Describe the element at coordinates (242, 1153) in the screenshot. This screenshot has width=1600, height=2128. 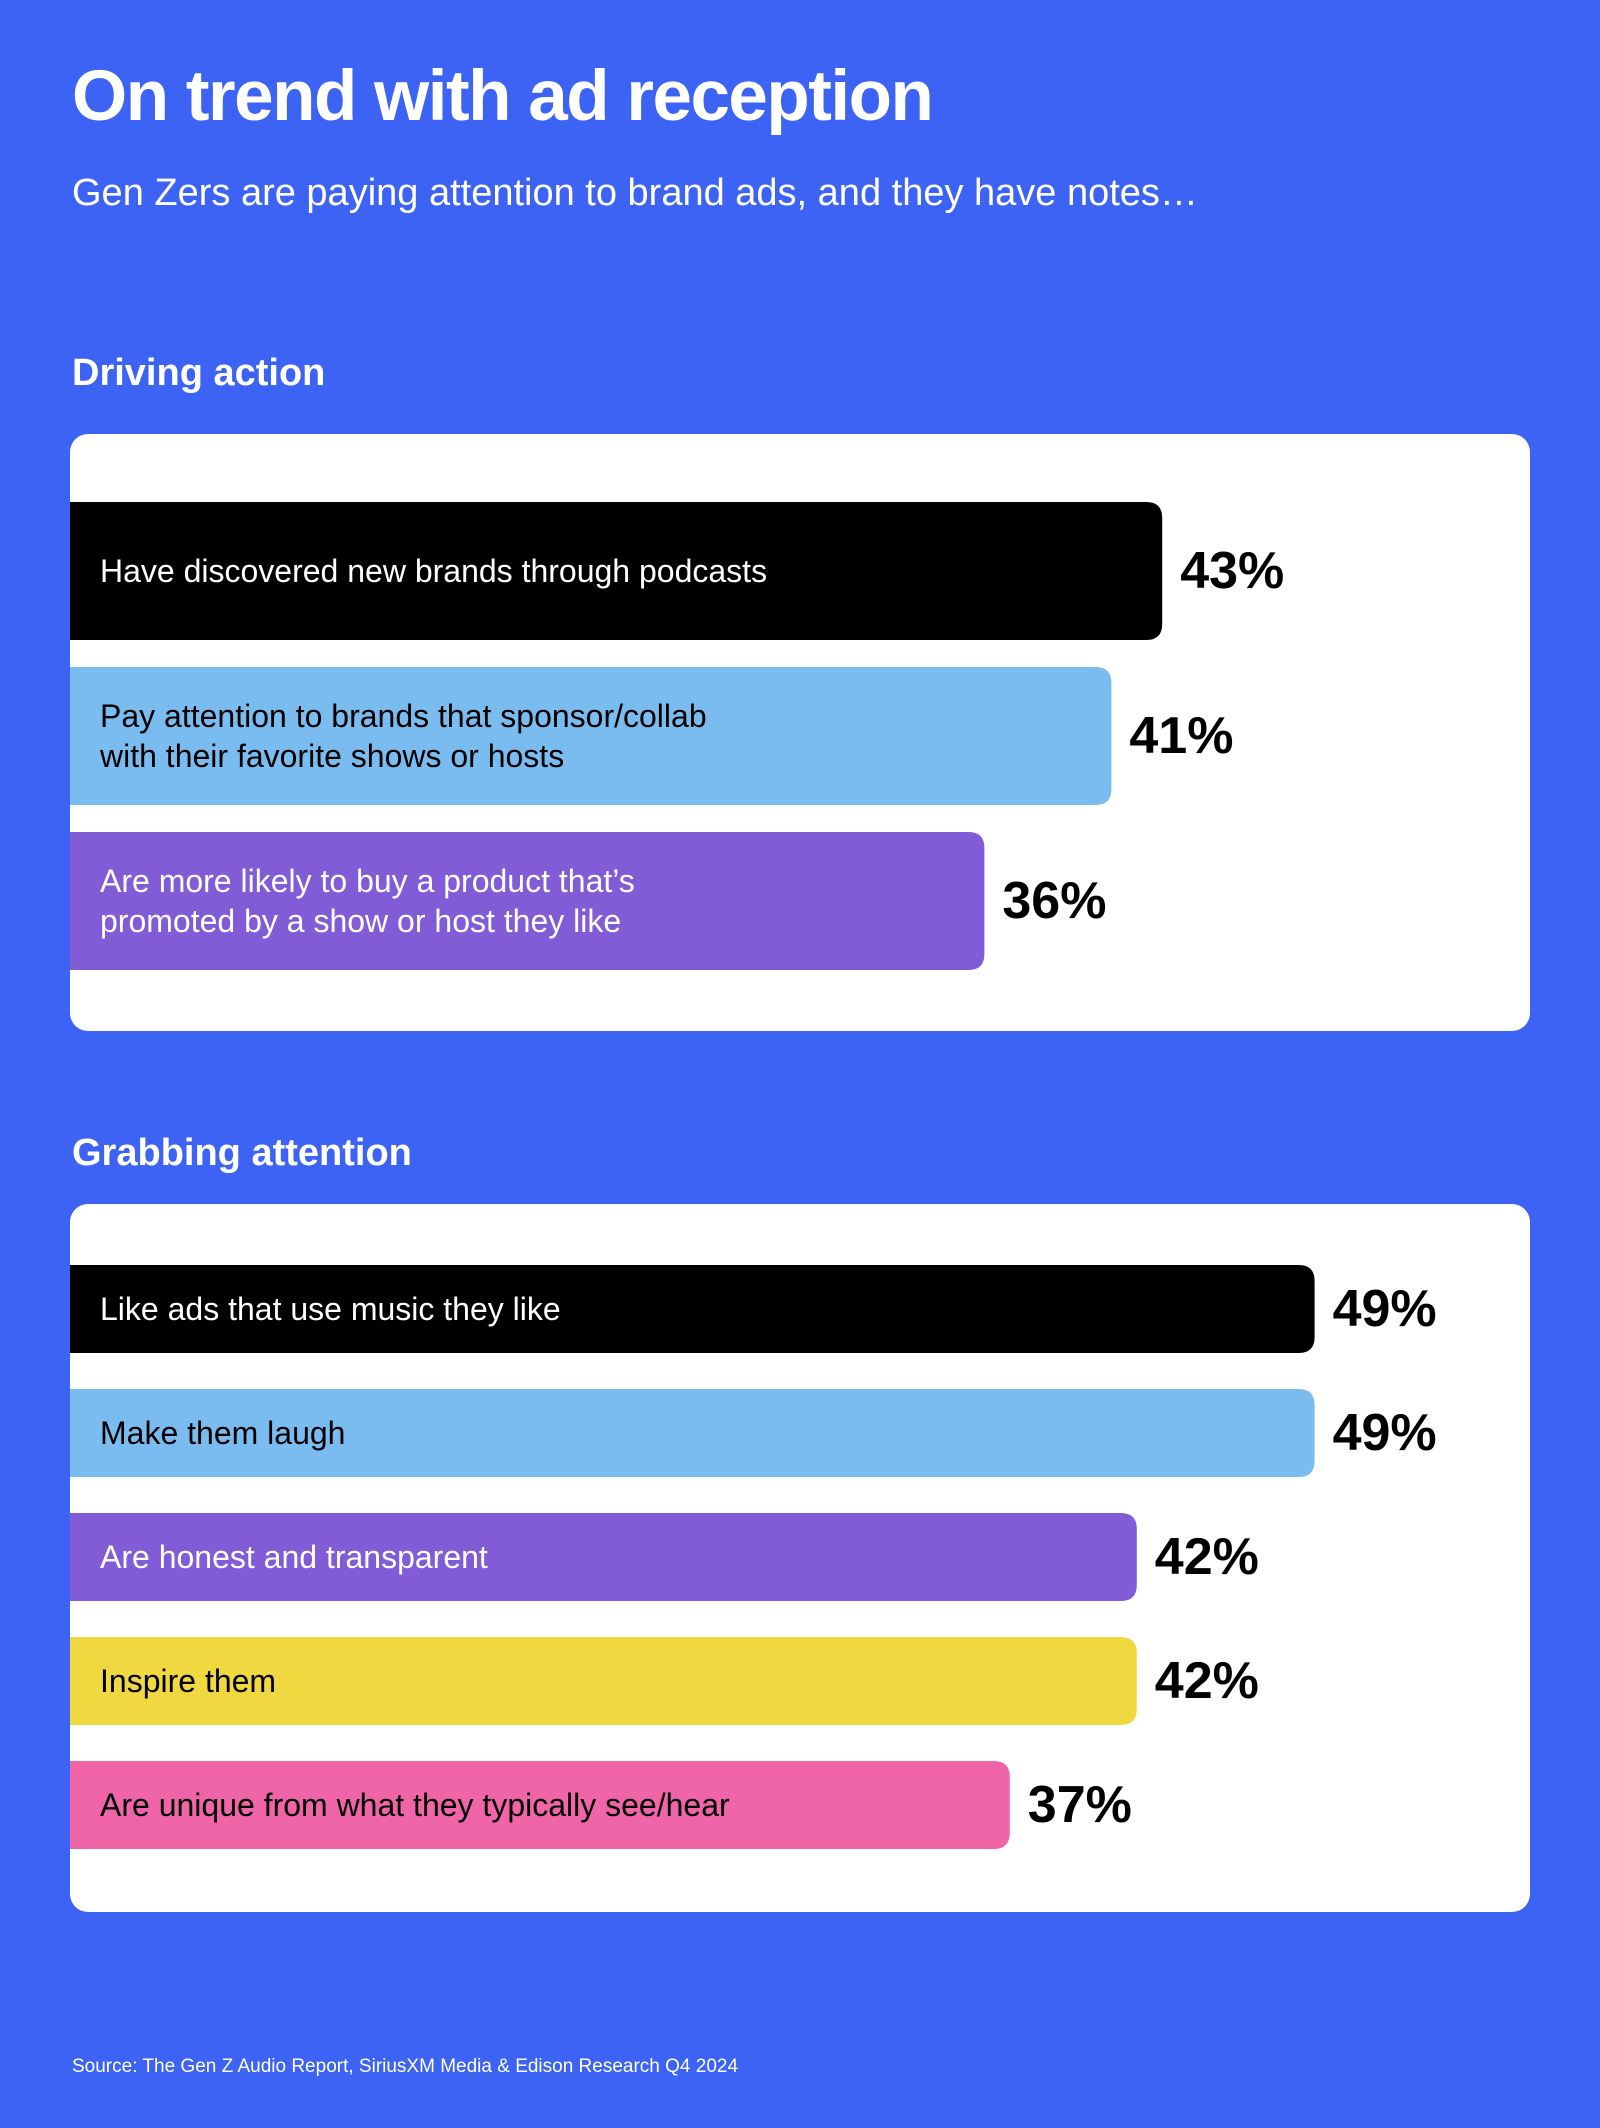
I see `section-heading-grabbing-attention: Grabbing attention` at that location.